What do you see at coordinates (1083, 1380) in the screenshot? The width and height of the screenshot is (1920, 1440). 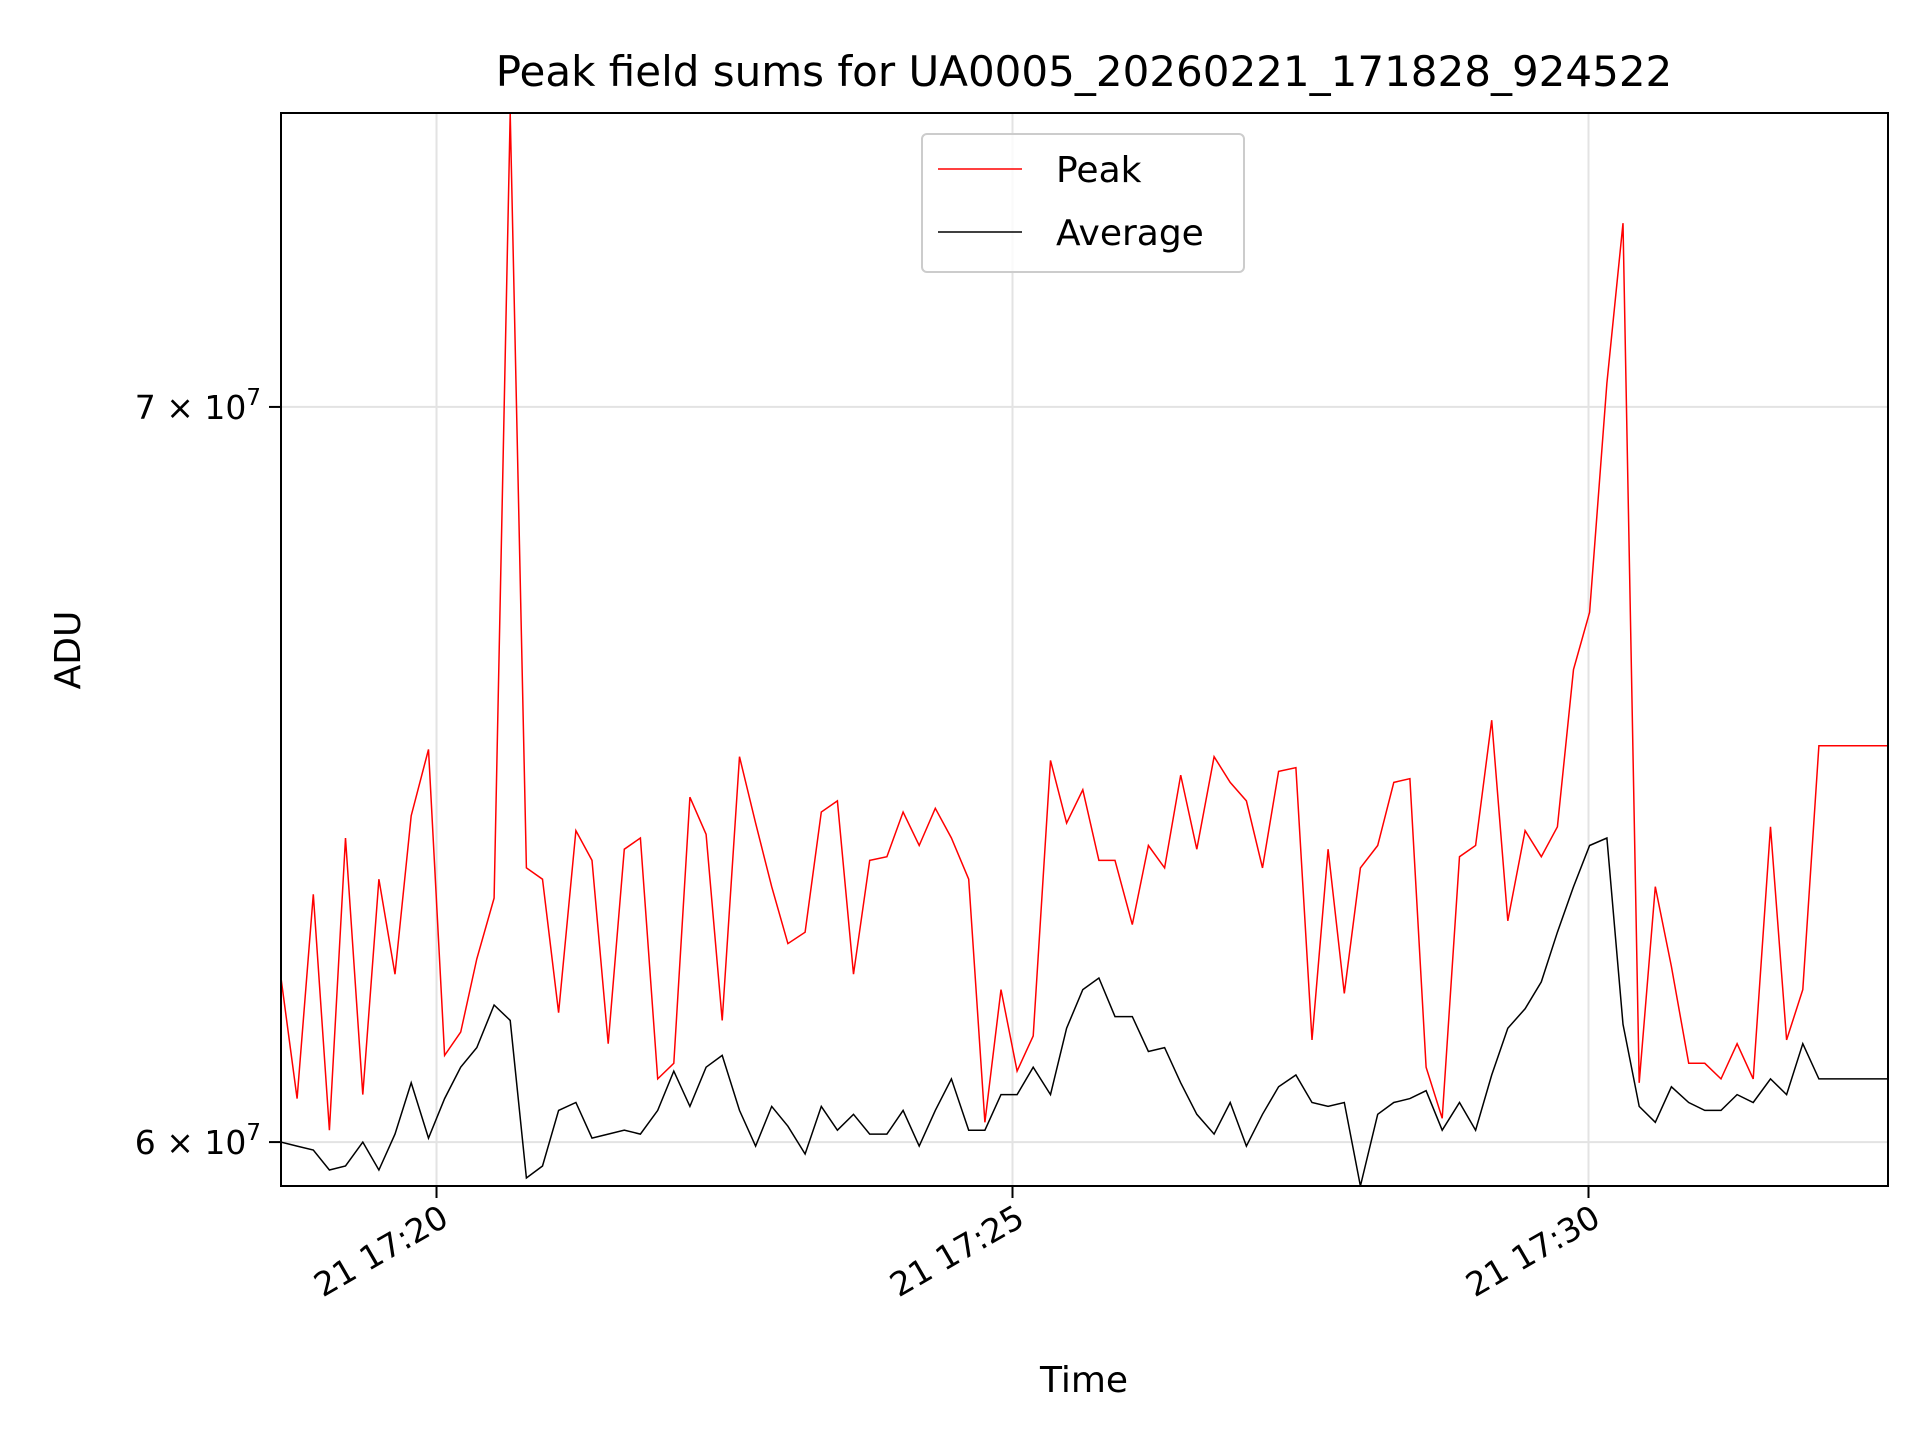 I see `x-axis-label: Time` at bounding box center [1083, 1380].